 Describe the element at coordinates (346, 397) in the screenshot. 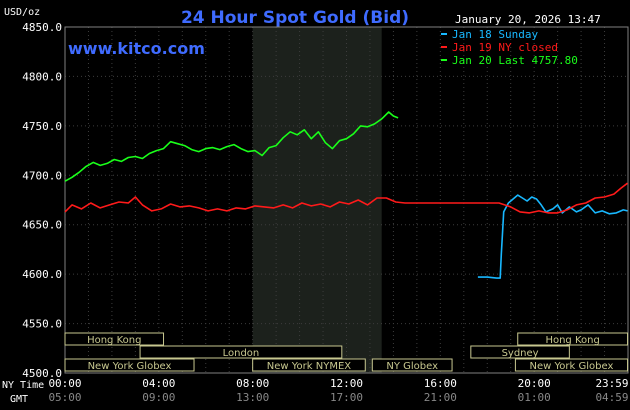

I see `x-tick-gmt: 17:00` at that location.